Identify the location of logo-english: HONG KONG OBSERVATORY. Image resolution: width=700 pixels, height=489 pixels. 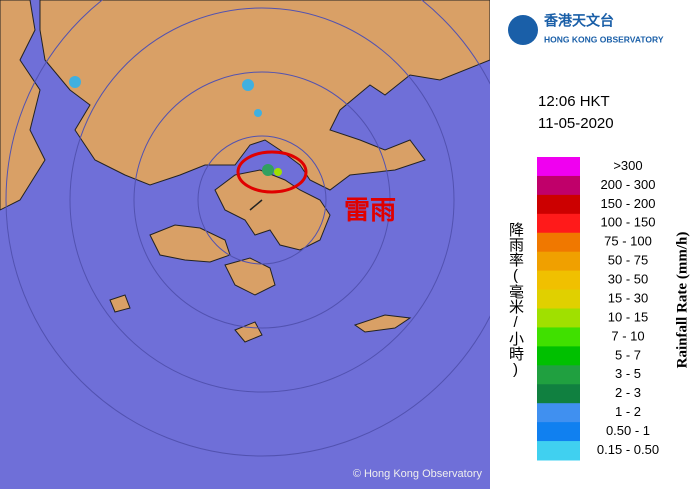
(604, 39).